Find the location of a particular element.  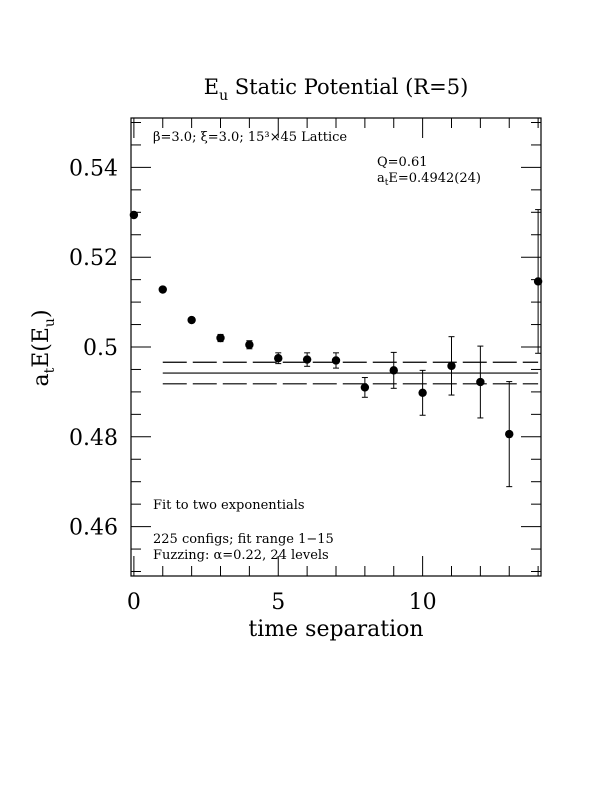

lattice-annotation: β=3.0; ξ=3.0; 15³×45 Lattice is located at coordinates (250, 137).